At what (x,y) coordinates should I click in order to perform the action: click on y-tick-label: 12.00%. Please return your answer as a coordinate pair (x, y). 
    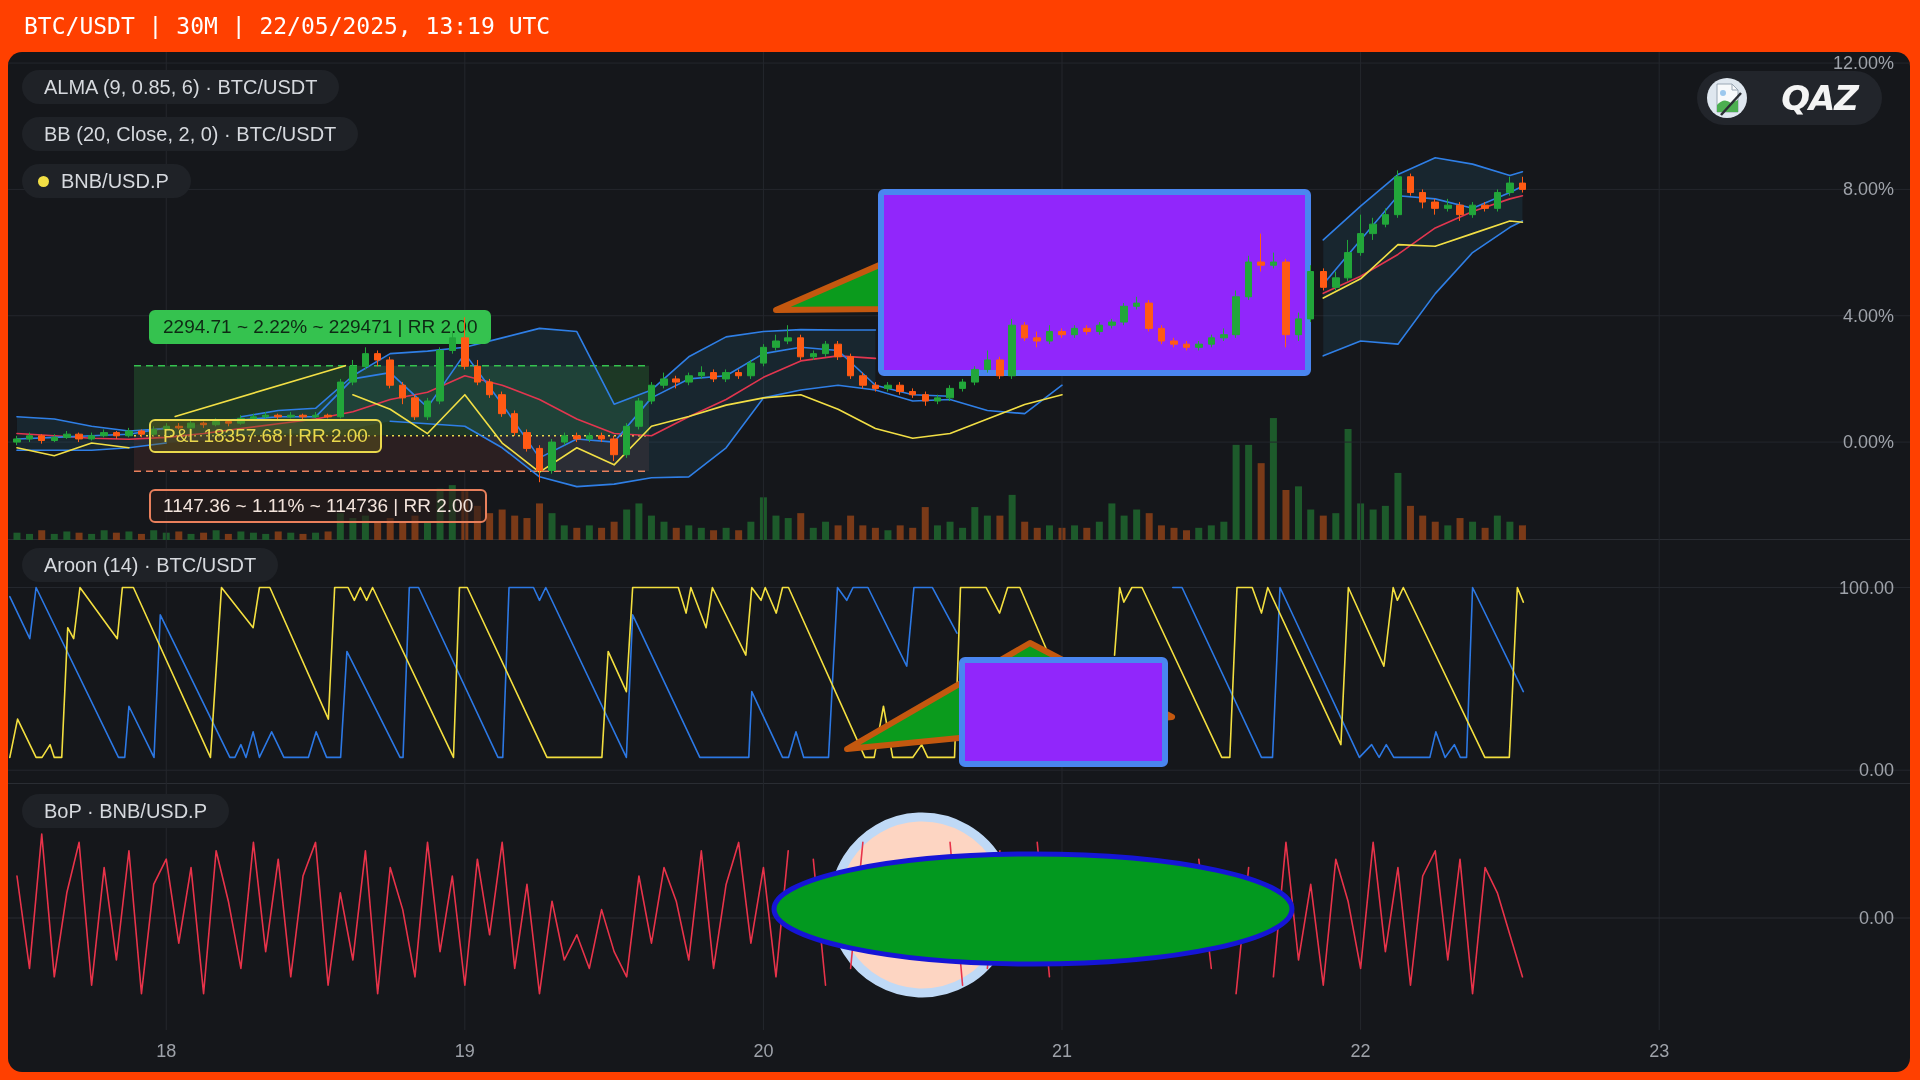
    Looking at the image, I should click on (1863, 63).